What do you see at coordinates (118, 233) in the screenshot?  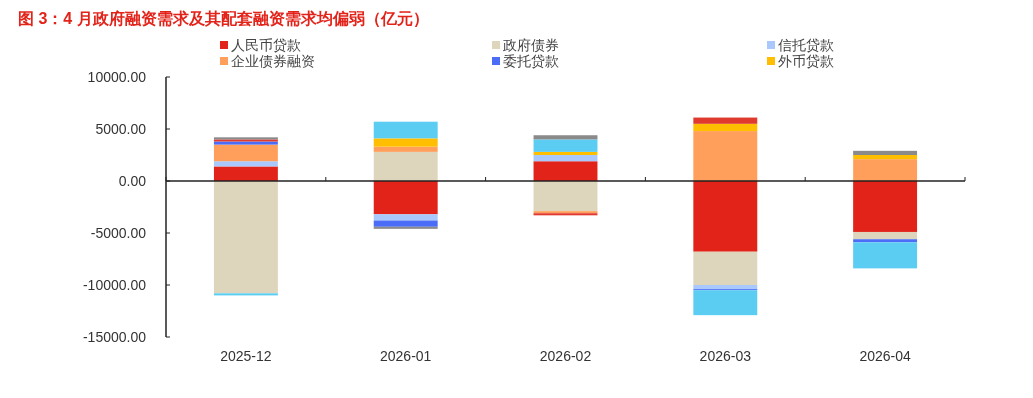 I see `y-tick-label: -5000.00` at bounding box center [118, 233].